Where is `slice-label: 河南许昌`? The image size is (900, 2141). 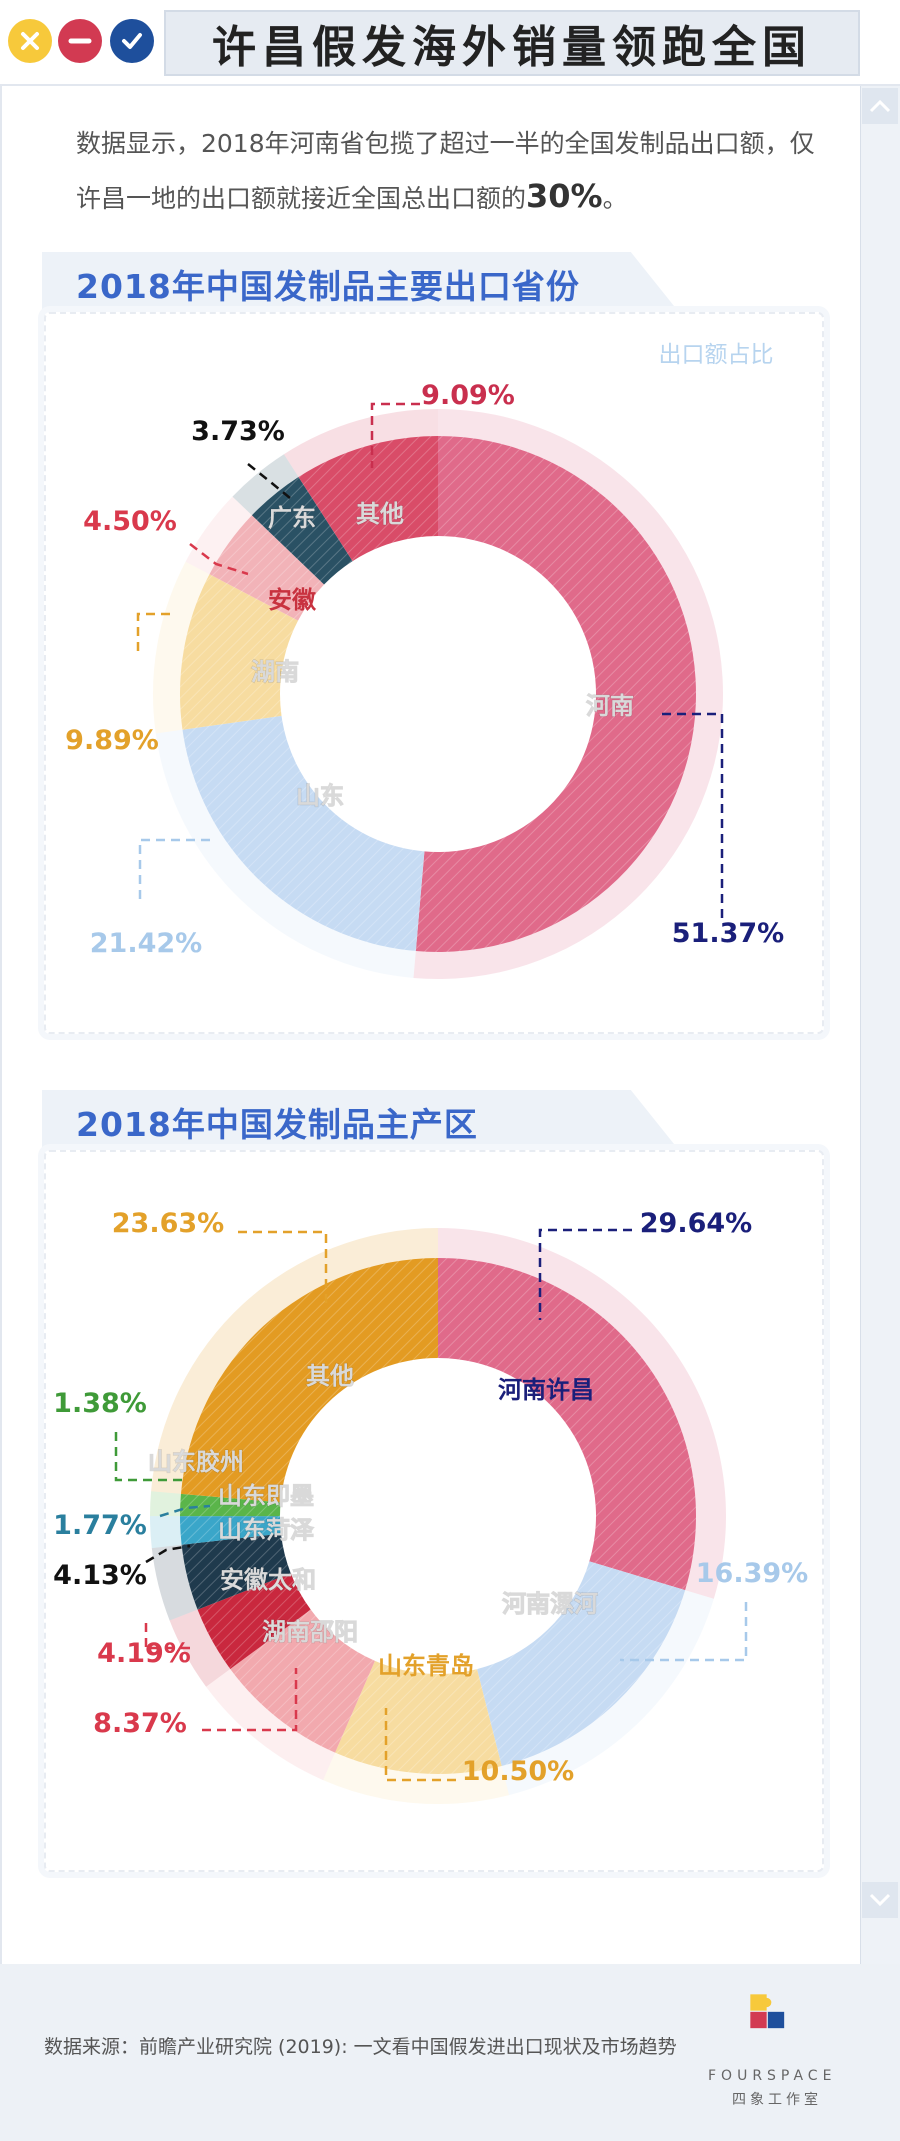
slice-label: 河南许昌 is located at coordinates (546, 1390).